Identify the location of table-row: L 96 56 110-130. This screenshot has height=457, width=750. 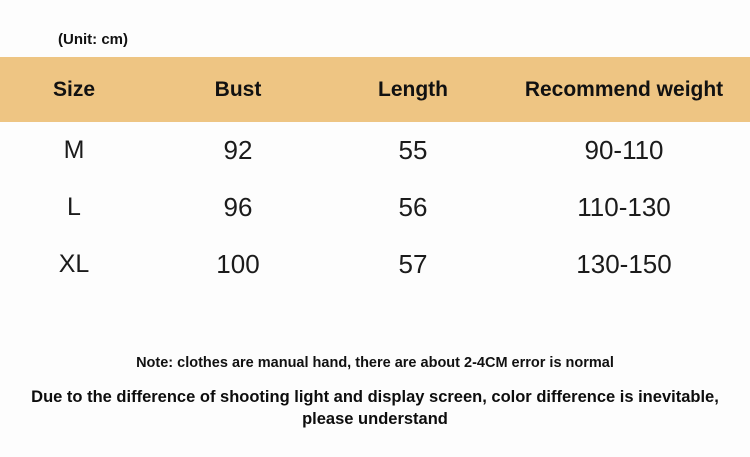
(375, 207).